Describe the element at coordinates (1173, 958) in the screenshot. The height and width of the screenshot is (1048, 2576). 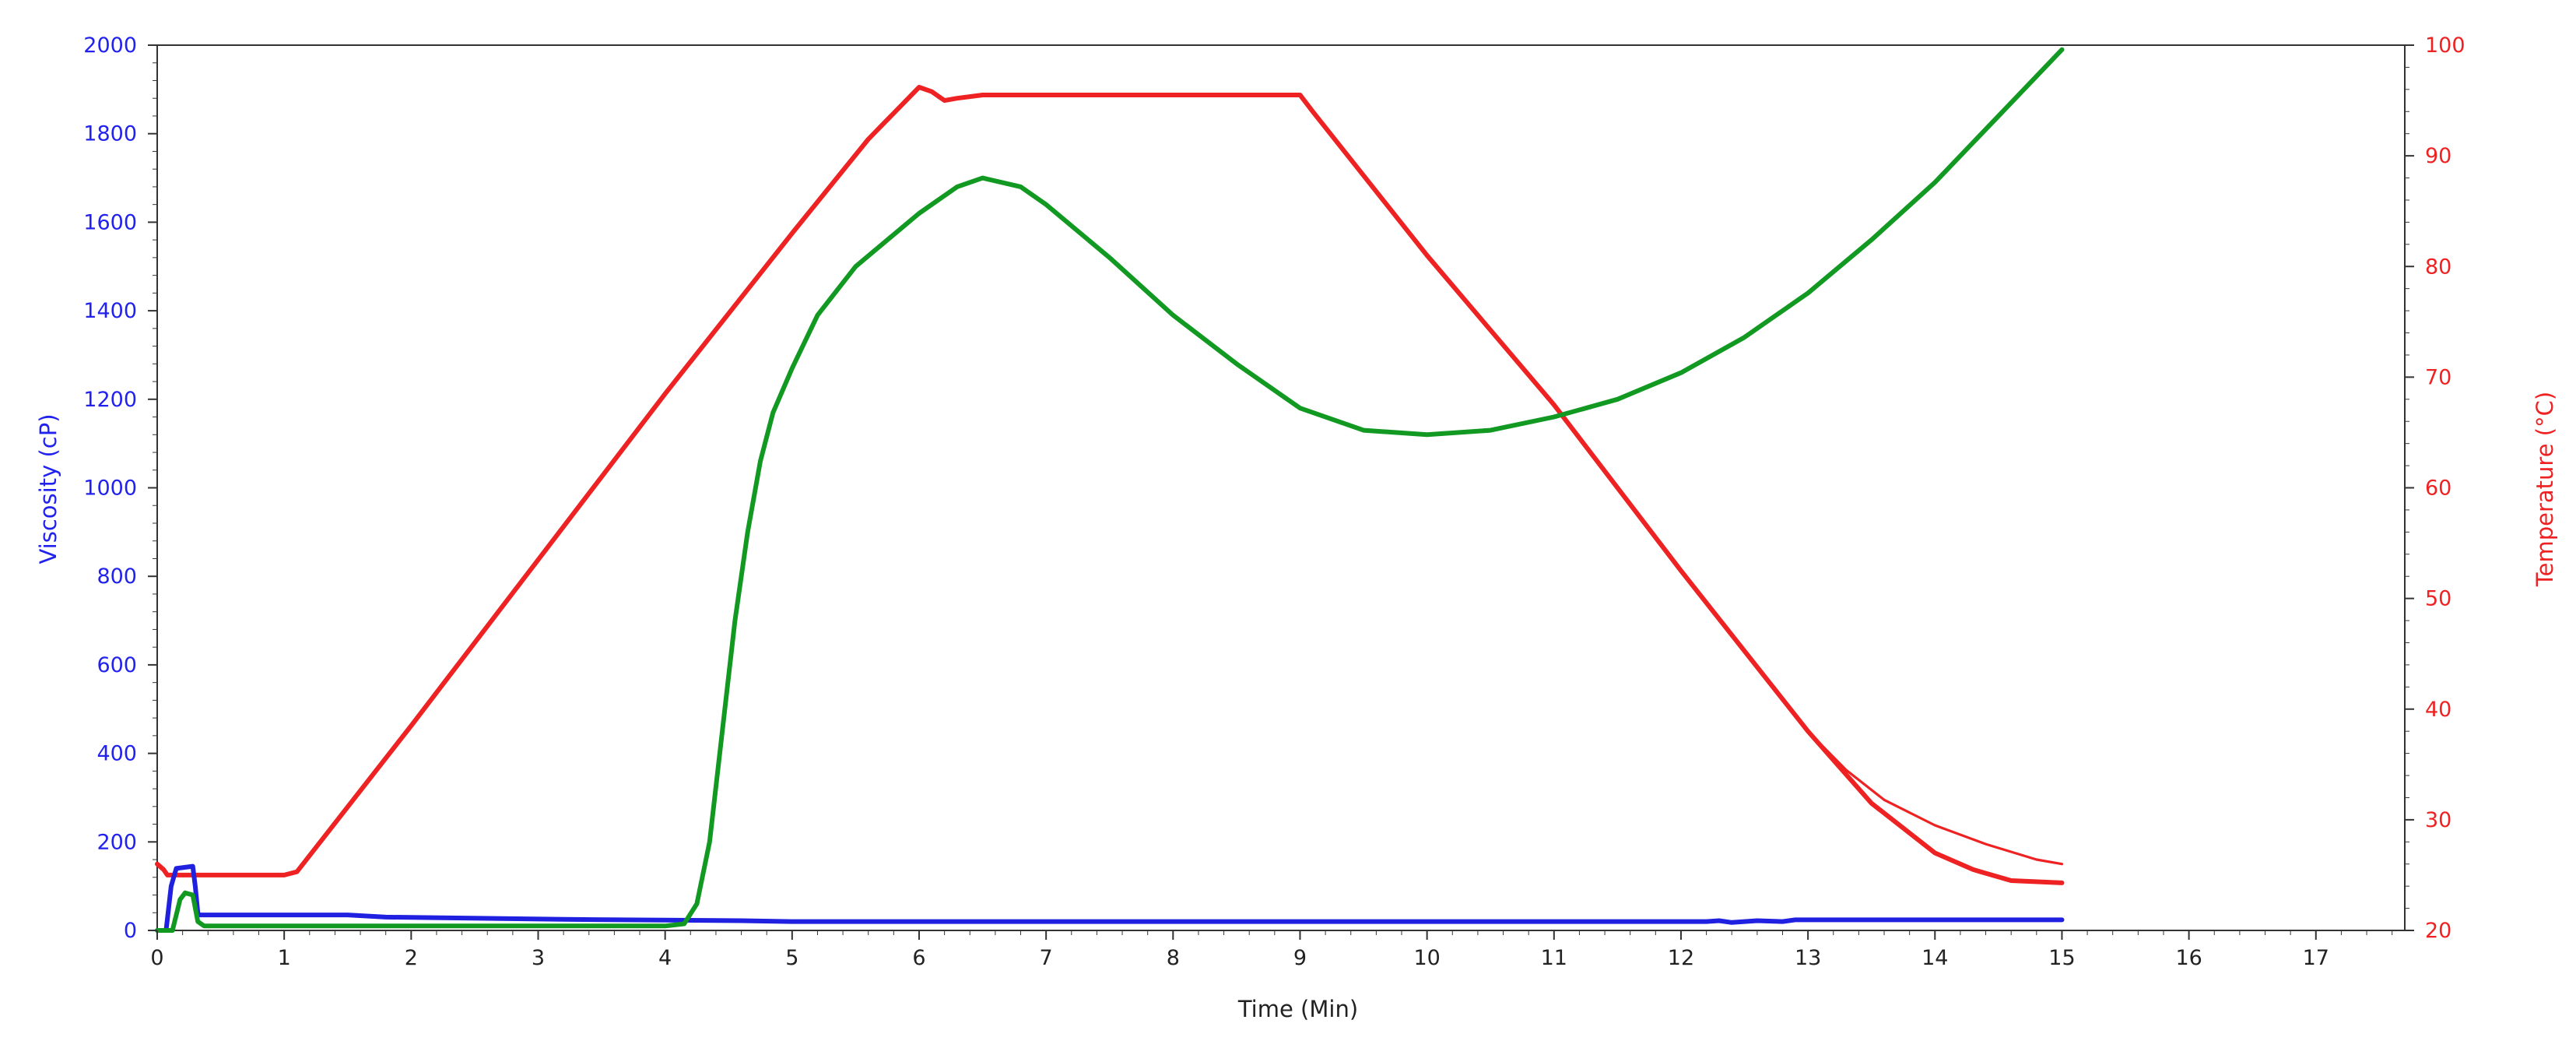
I see `x-tick-label: 8` at that location.